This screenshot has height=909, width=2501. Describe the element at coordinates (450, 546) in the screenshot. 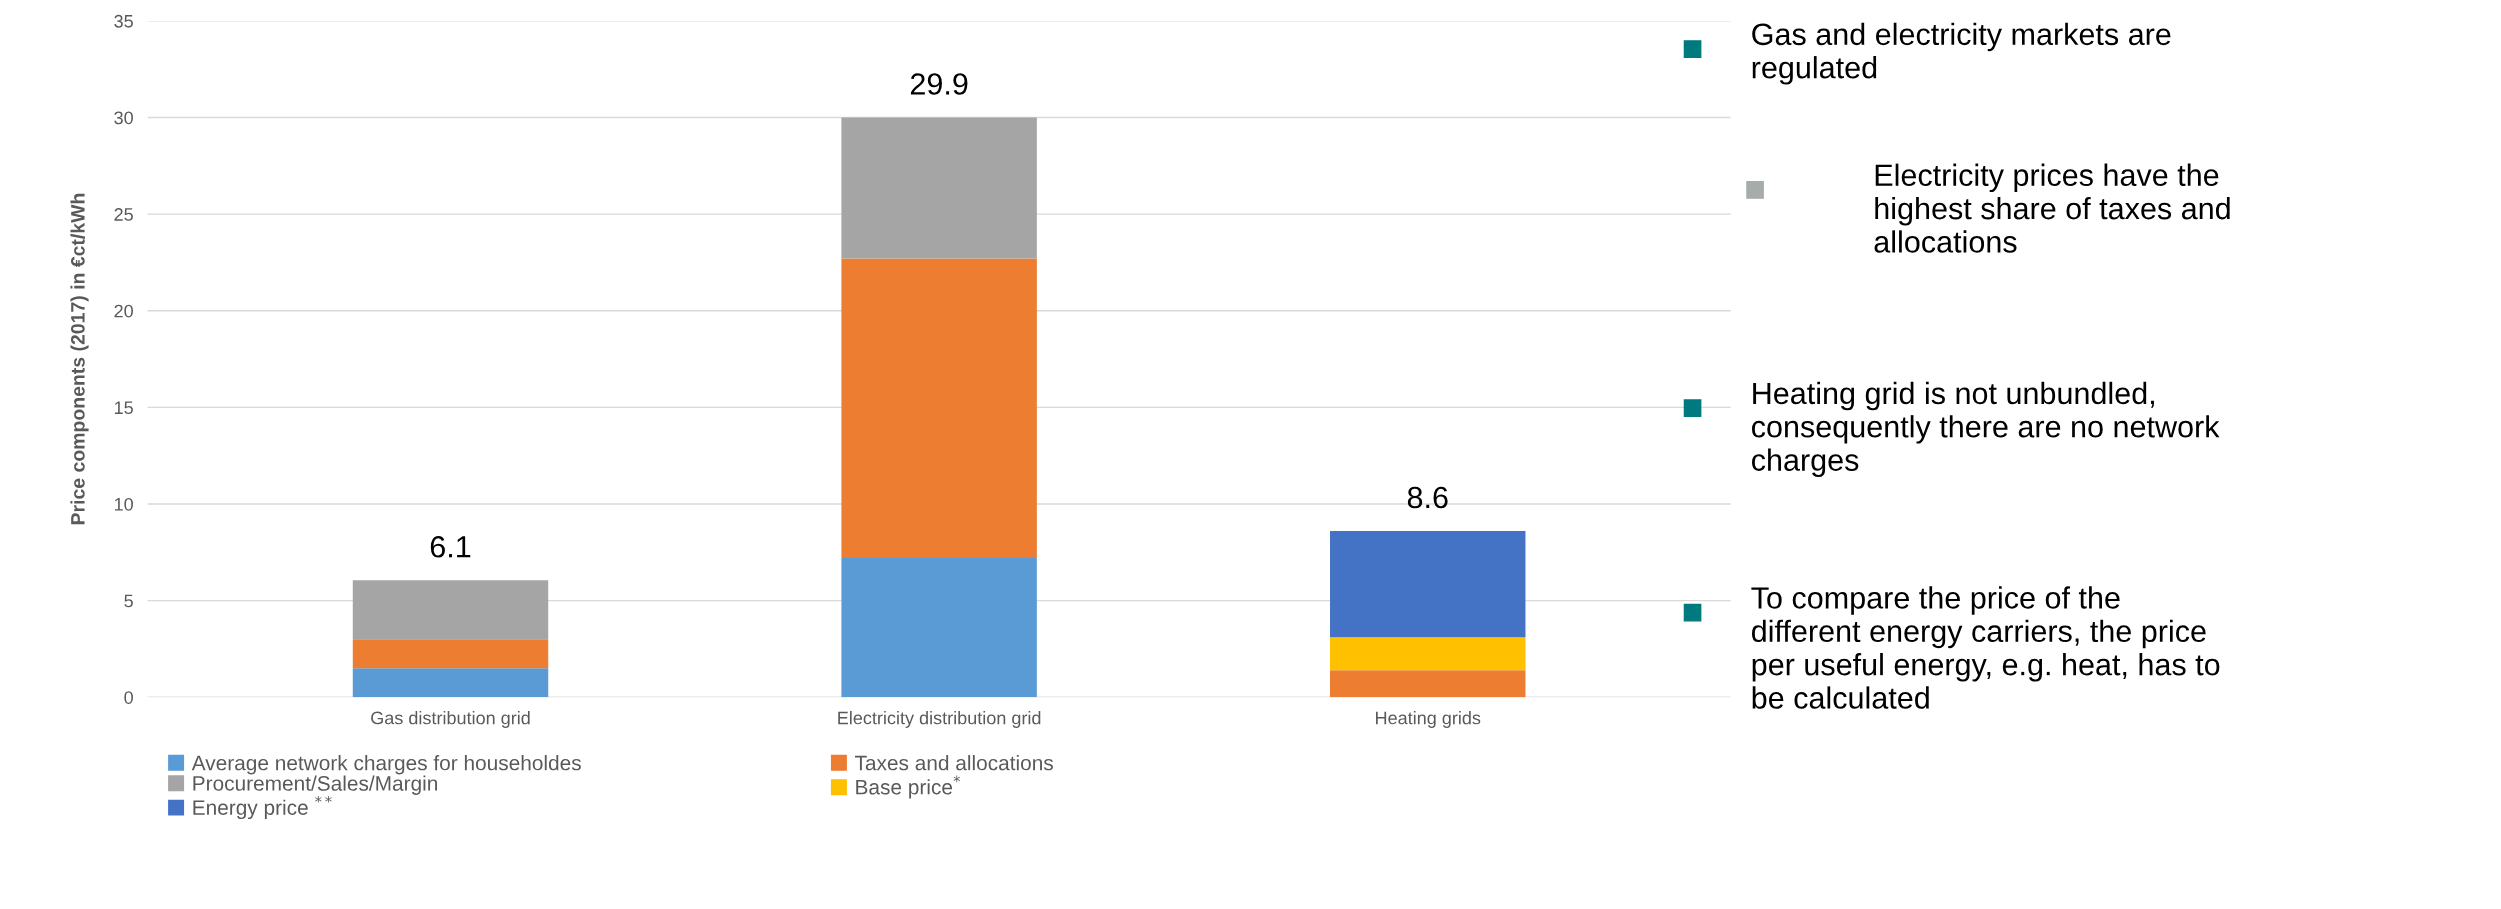

I see `total-label: 6.1` at that location.